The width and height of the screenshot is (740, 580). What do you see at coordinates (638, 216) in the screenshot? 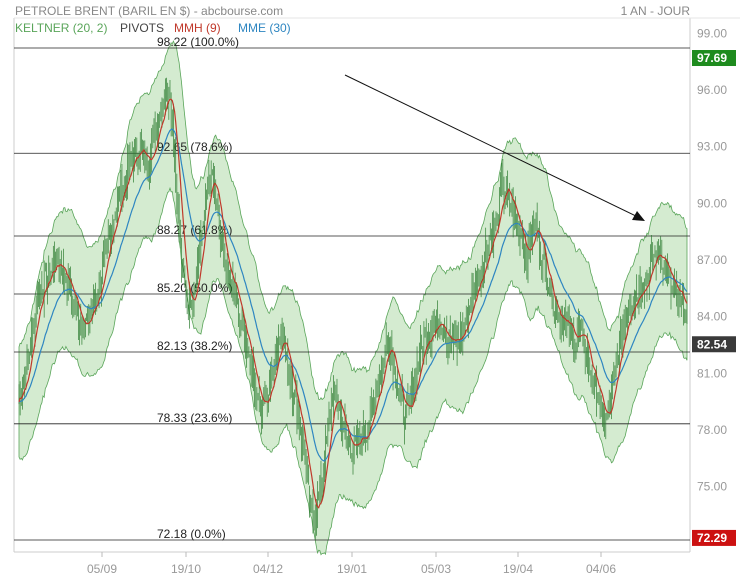
I see `trend-arrow-head` at bounding box center [638, 216].